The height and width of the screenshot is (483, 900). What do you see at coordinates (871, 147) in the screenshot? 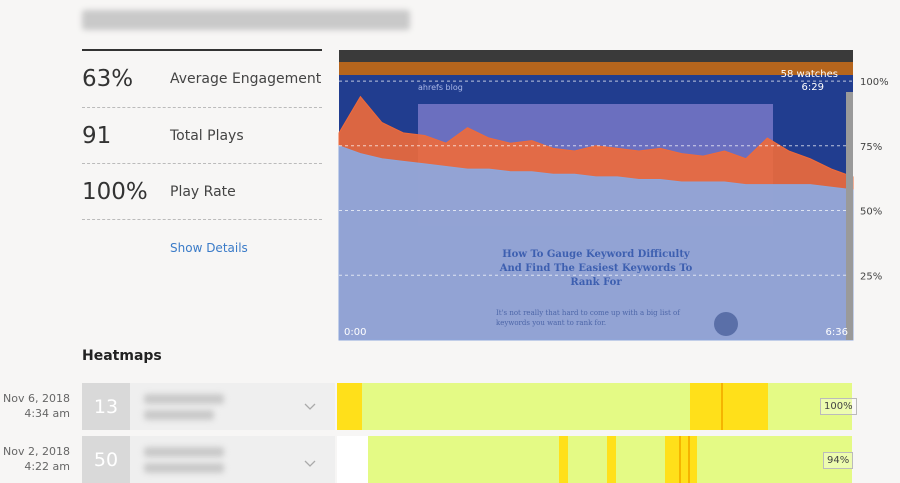
I see `y-tick-label: 75%` at bounding box center [871, 147].